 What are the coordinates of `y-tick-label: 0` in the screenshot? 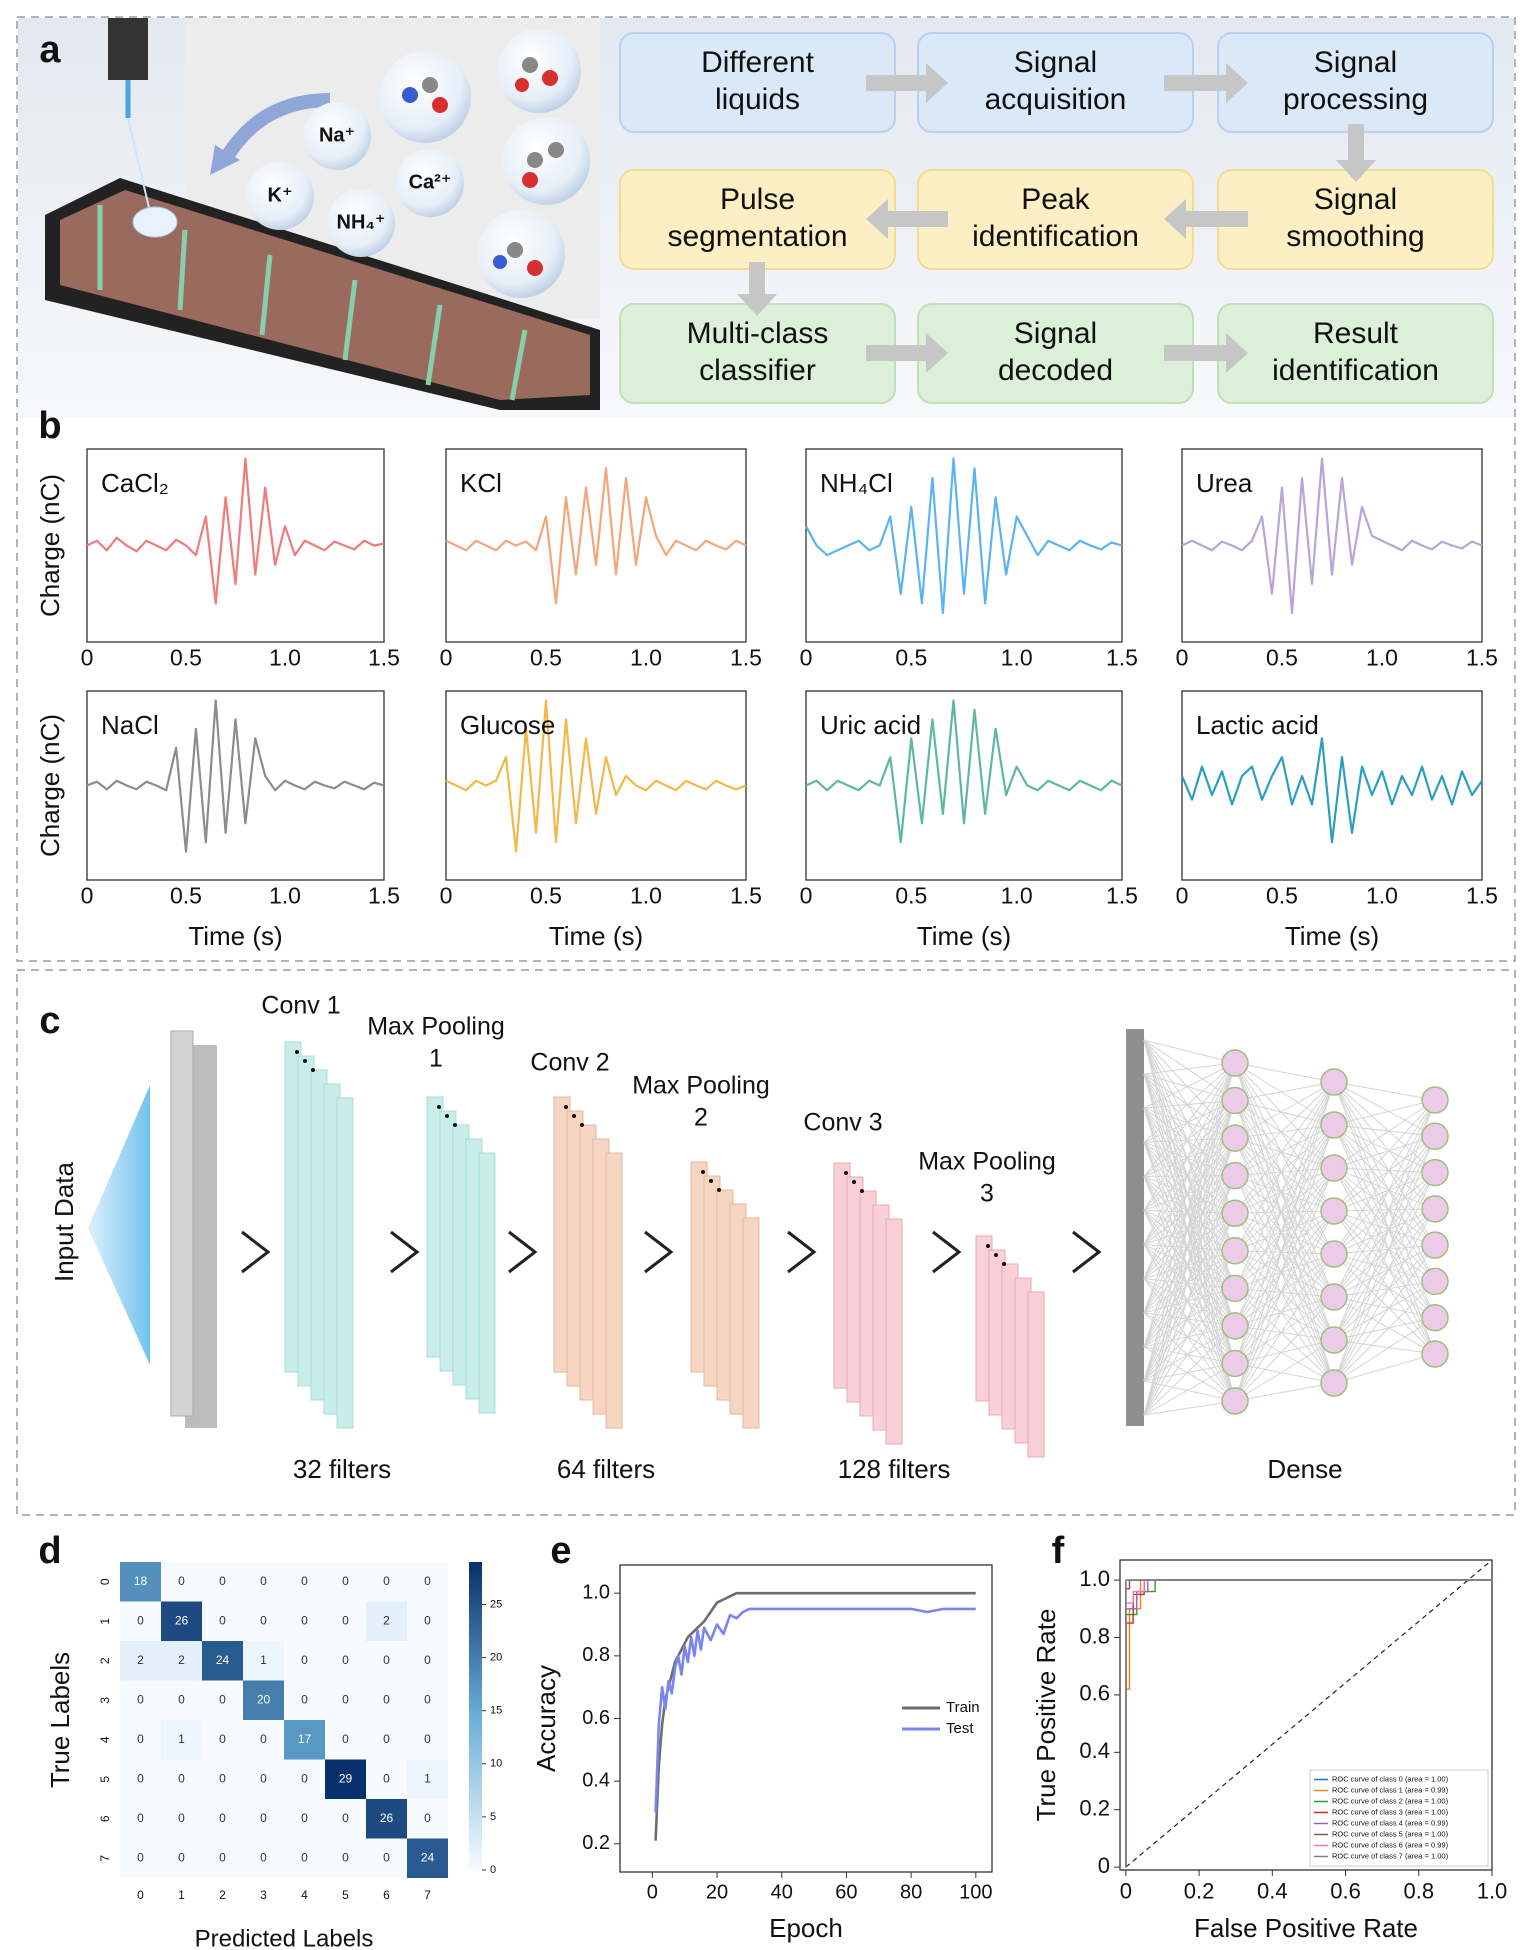 It's located at (1104, 1865).